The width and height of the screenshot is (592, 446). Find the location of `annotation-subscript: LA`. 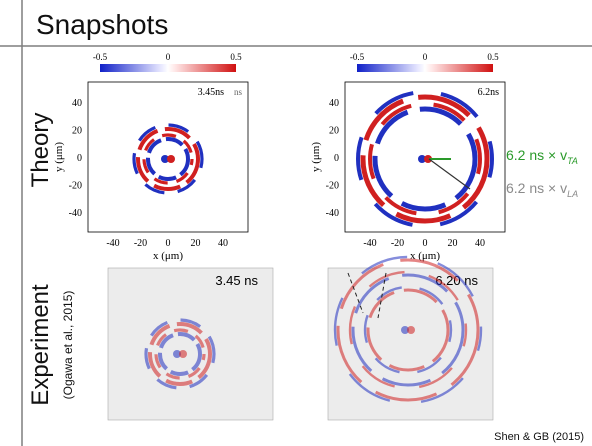

annotation-subscript: LA is located at coordinates (572, 194).